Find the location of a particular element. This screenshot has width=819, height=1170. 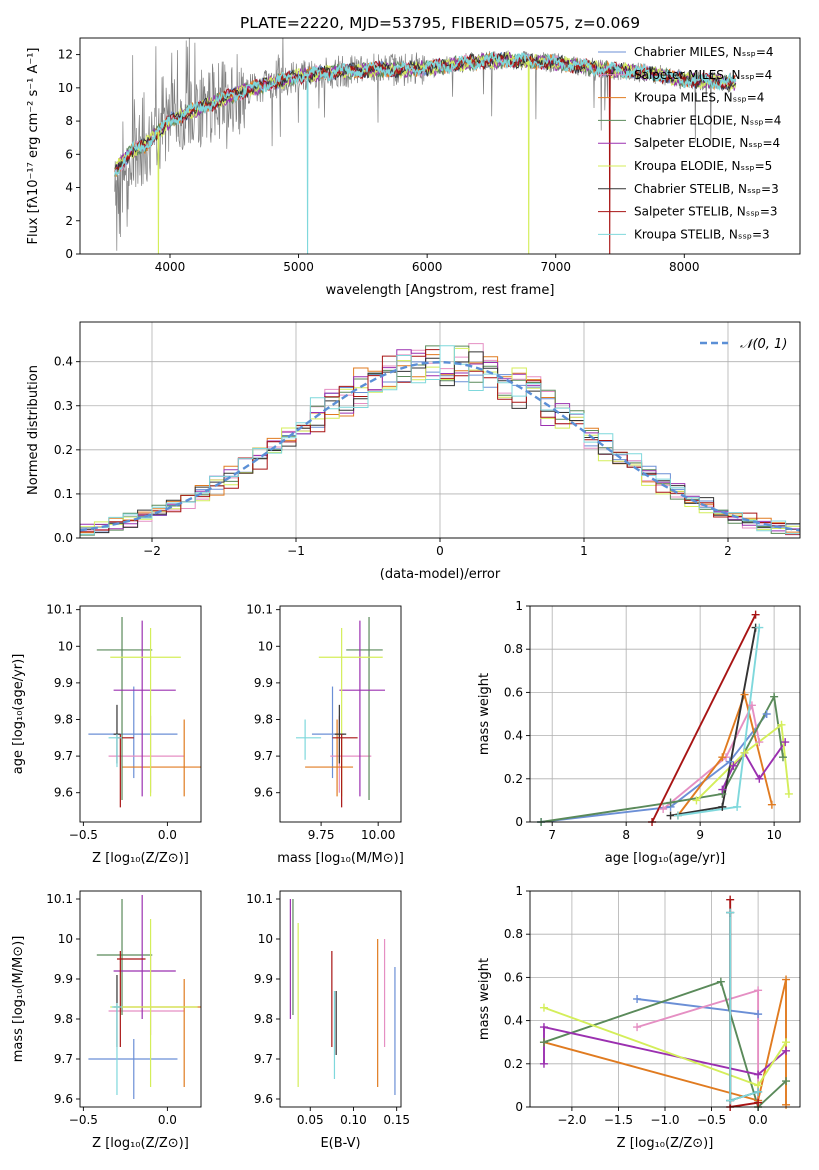

x-tick-label: 8 is located at coordinates (626, 835).